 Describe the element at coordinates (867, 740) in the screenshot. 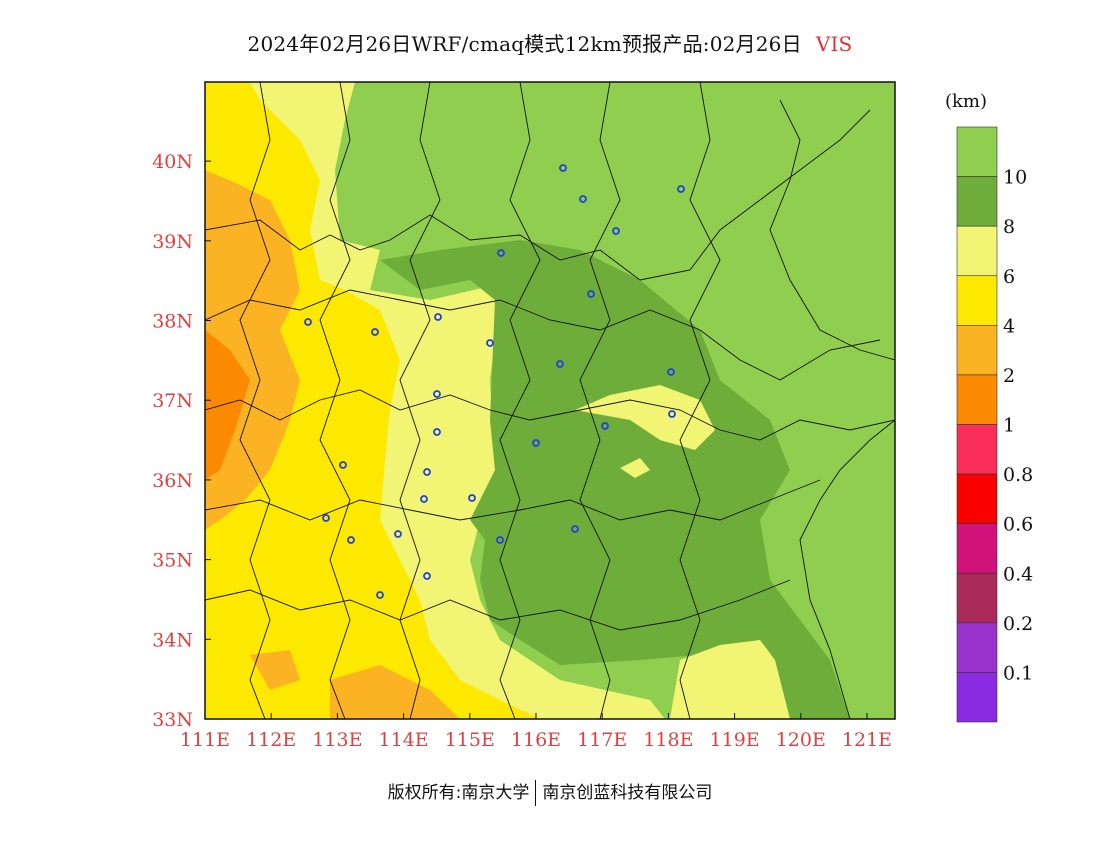

I see `x-tick-label: 121E` at that location.